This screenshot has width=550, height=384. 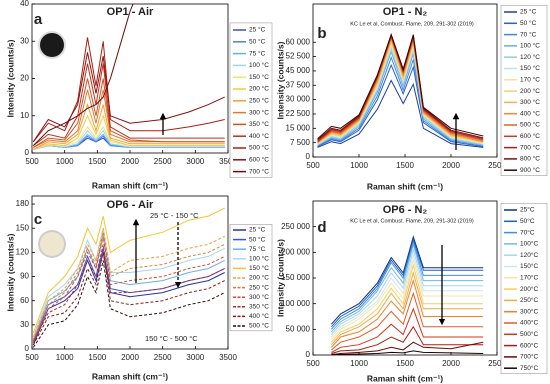 What do you see at coordinates (321, 33) in the screenshot?
I see `panel-label: b` at bounding box center [321, 33].